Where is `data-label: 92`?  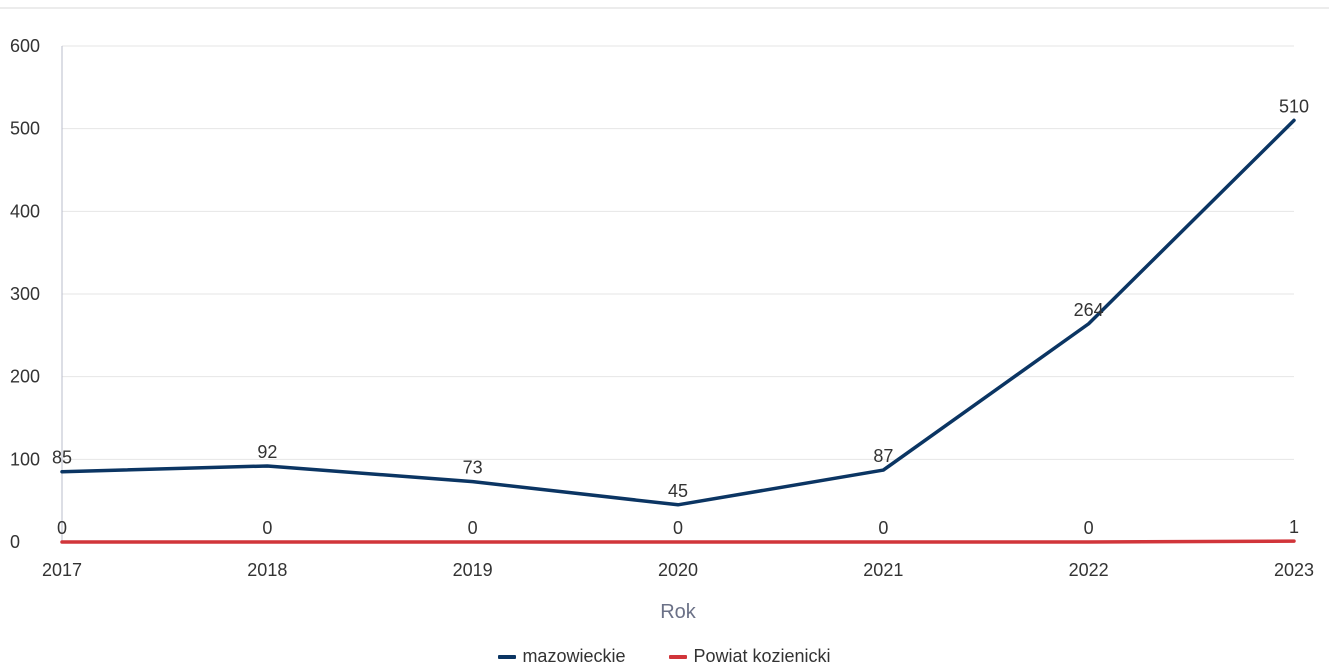
data-label: 92 is located at coordinates (267, 452).